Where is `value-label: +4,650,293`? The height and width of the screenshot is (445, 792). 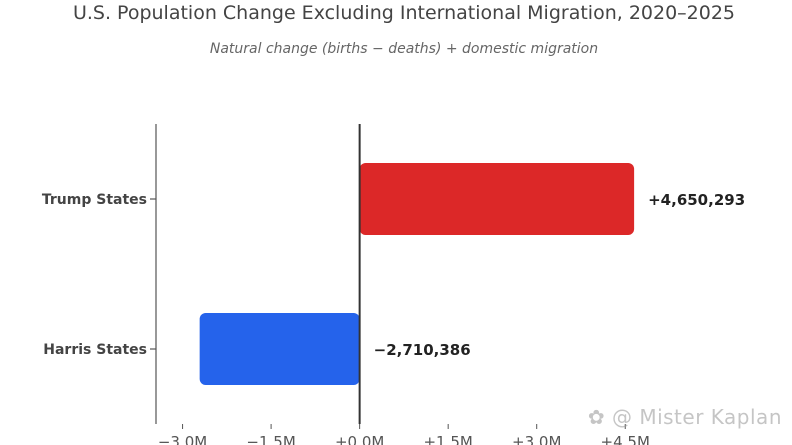 value-label: +4,650,293 is located at coordinates (696, 200).